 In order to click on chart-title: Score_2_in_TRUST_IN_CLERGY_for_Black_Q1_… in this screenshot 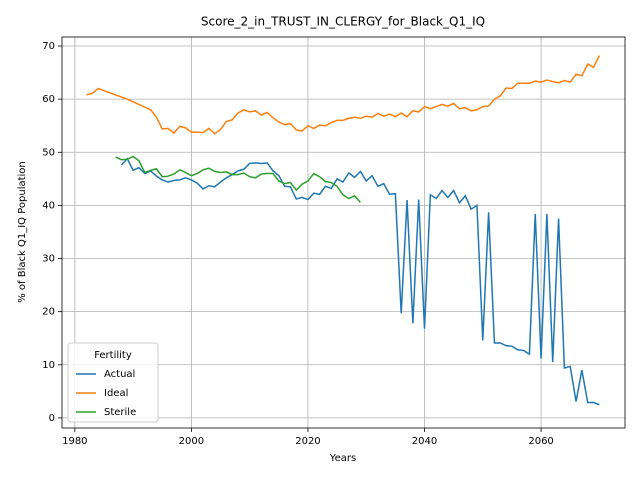, I will do `click(343, 22)`.